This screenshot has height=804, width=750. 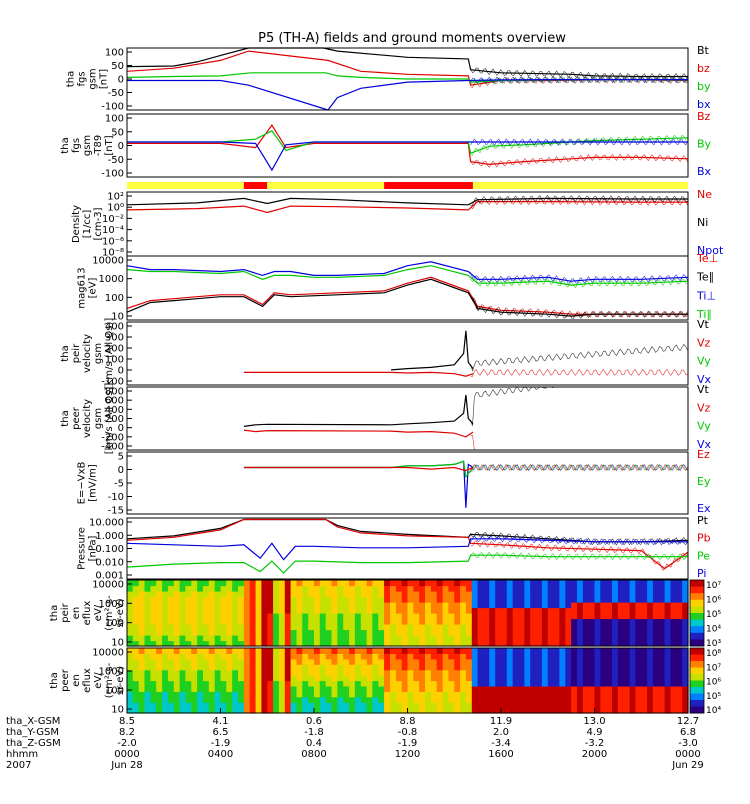 What do you see at coordinates (109, 576) in the screenshot?
I see `y-tick-label: 0.001` at bounding box center [109, 576].